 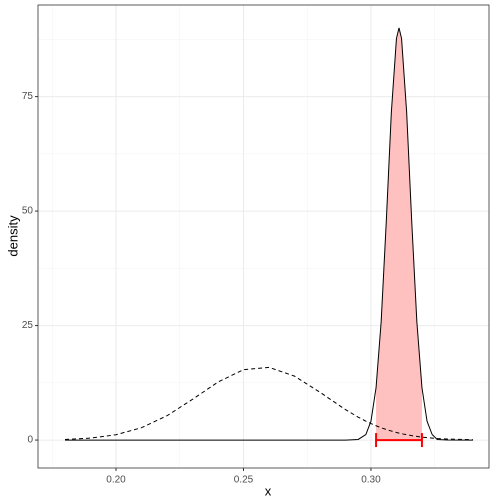 What do you see at coordinates (399, 234) in the screenshot?
I see `shaded-area` at bounding box center [399, 234].